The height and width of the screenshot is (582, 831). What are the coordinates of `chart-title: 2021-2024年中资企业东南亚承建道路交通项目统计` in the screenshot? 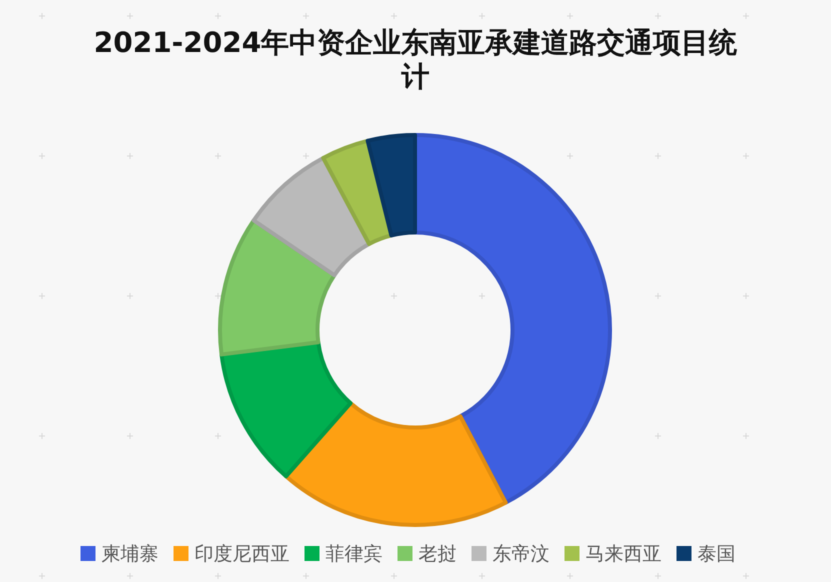 It's located at (416, 59).